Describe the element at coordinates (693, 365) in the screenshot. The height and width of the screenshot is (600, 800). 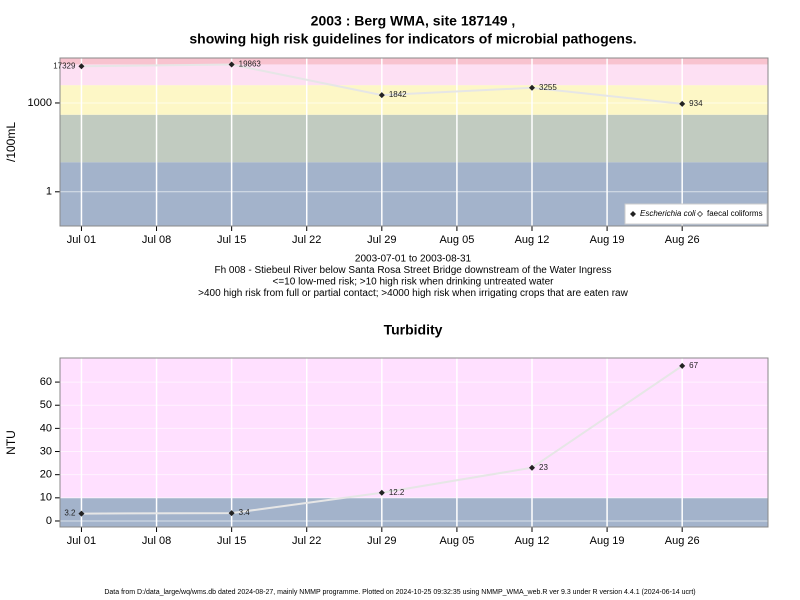
I see `data-label: 67` at that location.